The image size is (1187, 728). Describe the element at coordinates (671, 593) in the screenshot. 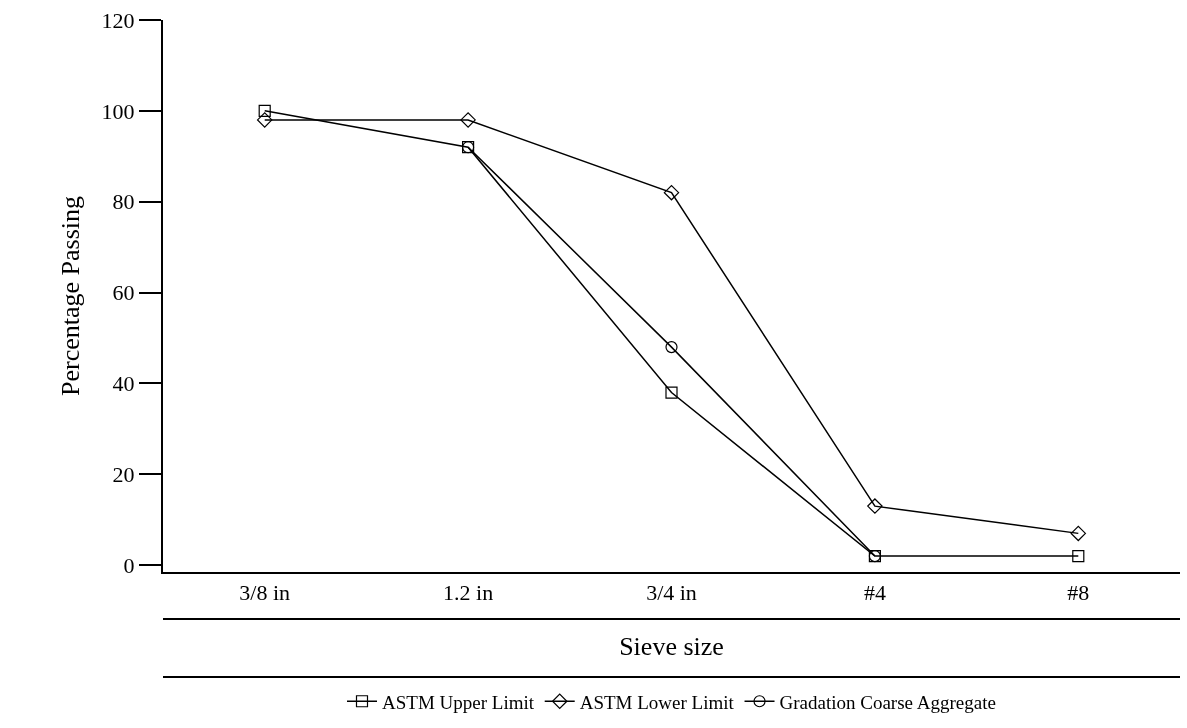

I see `x-tick-label: 3/4 in` at that location.